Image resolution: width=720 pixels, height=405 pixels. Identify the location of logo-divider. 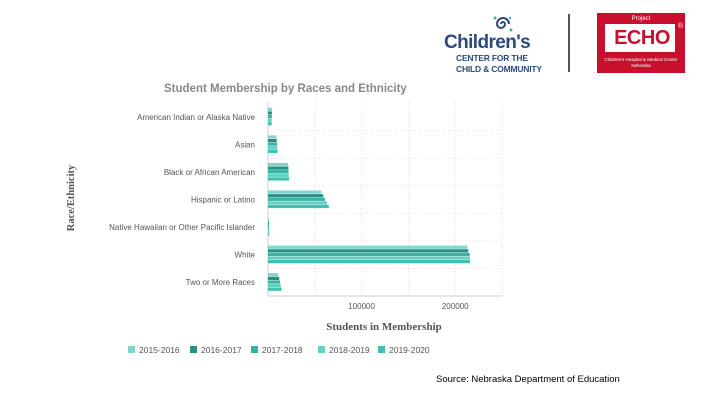
(569, 43).